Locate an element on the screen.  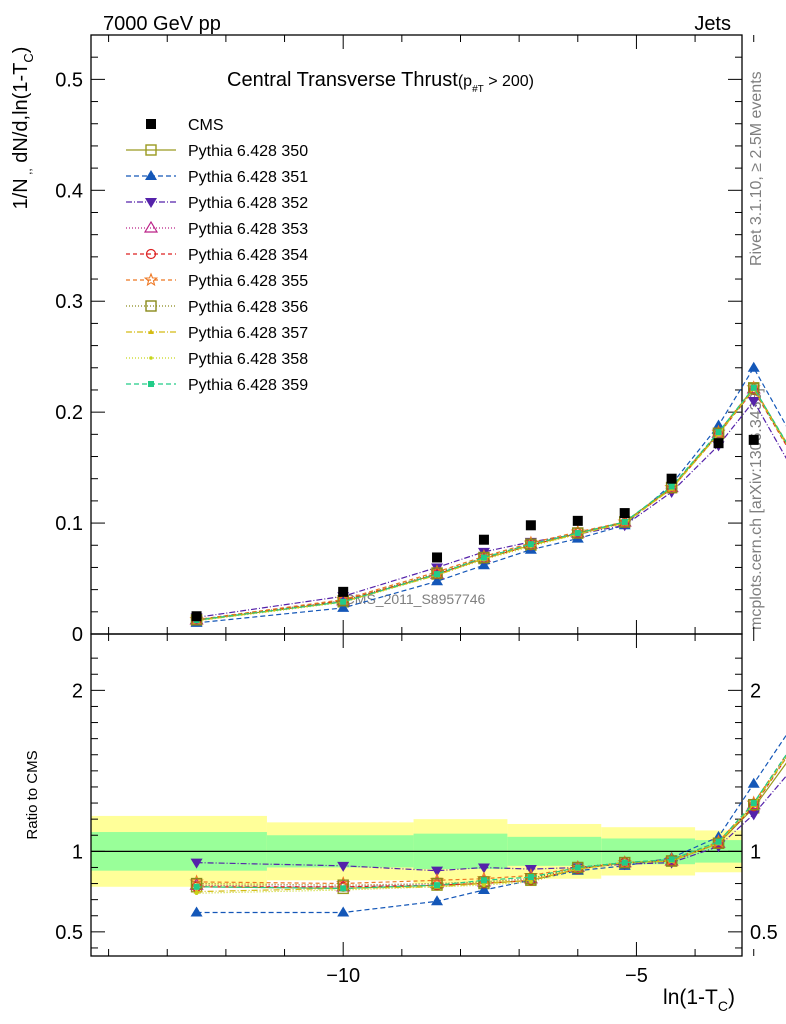
y-axis-label: 1/N ,, dN/d,ln(1-TC) is located at coordinates (23, 128).